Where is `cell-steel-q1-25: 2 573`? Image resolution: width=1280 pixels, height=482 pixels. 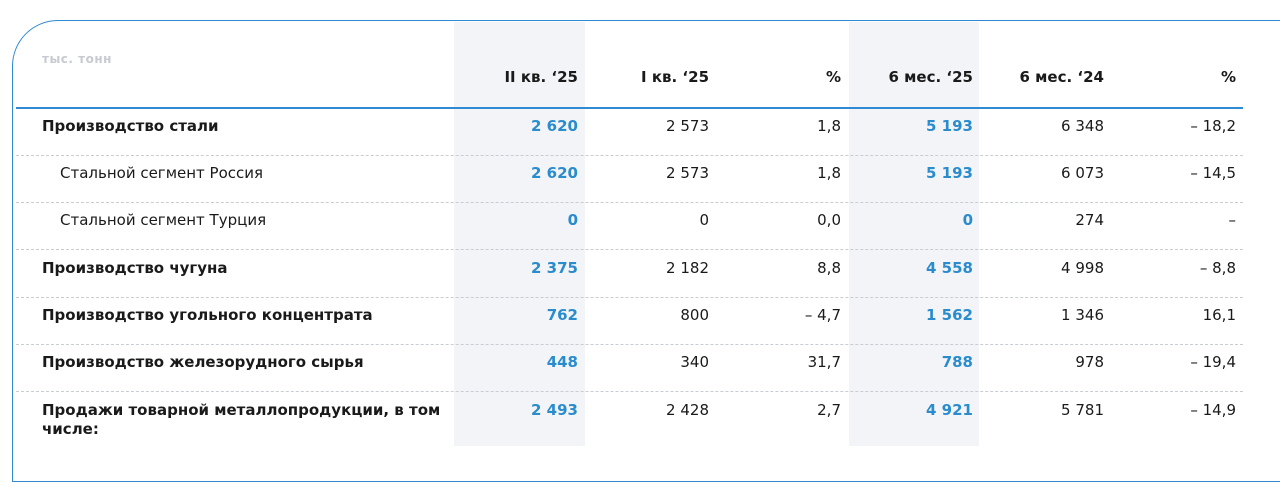 cell-steel-q1-25: 2 573 is located at coordinates (687, 126).